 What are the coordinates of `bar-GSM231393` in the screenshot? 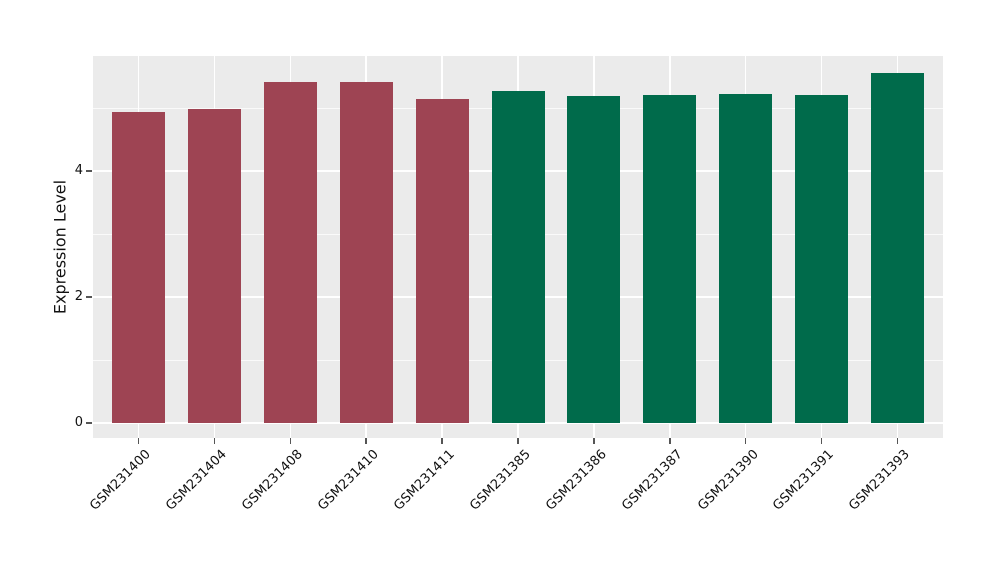 It's located at (897, 248).